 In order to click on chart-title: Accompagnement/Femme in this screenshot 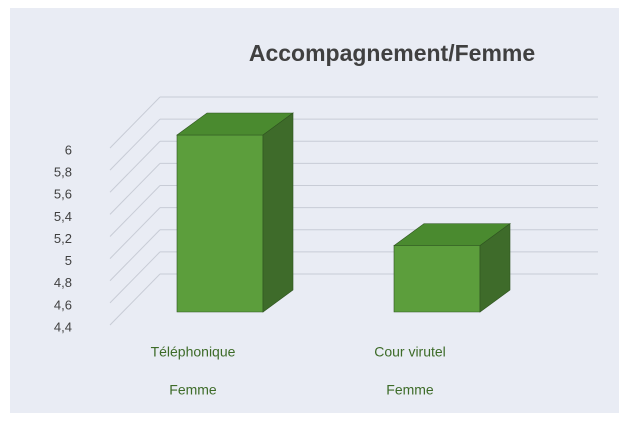, I will do `click(392, 53)`.